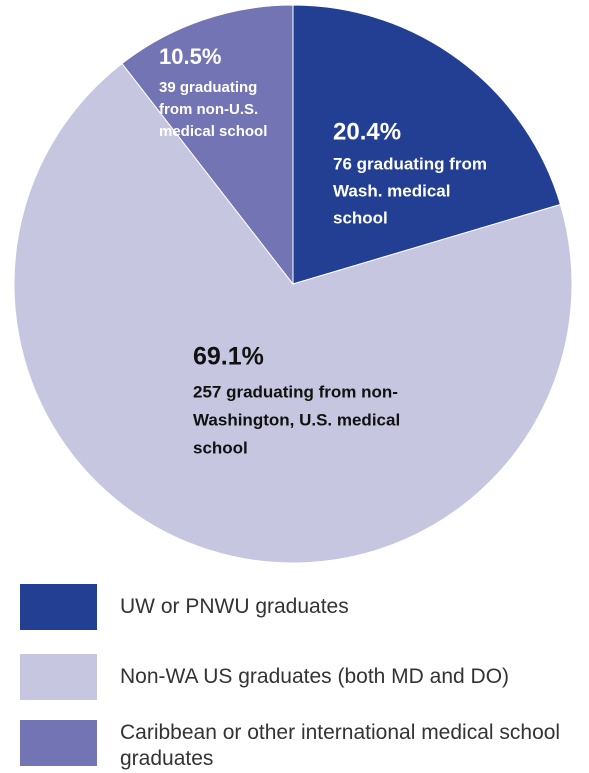 This screenshot has width=589, height=773. I want to click on slice-annotation: from non-U.S., so click(208, 109).